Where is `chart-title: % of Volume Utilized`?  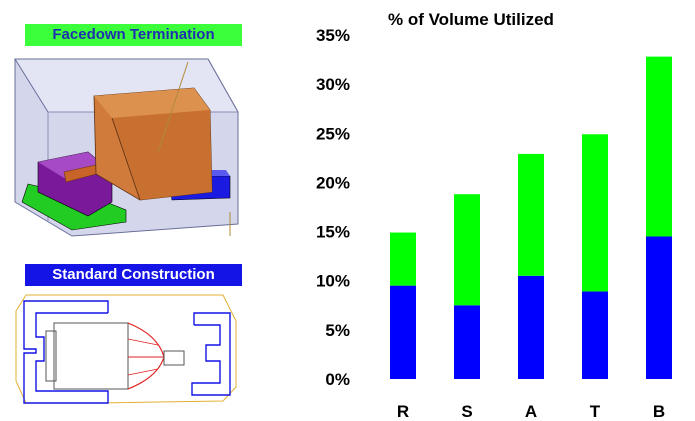 chart-title: % of Volume Utilized is located at coordinates (471, 19).